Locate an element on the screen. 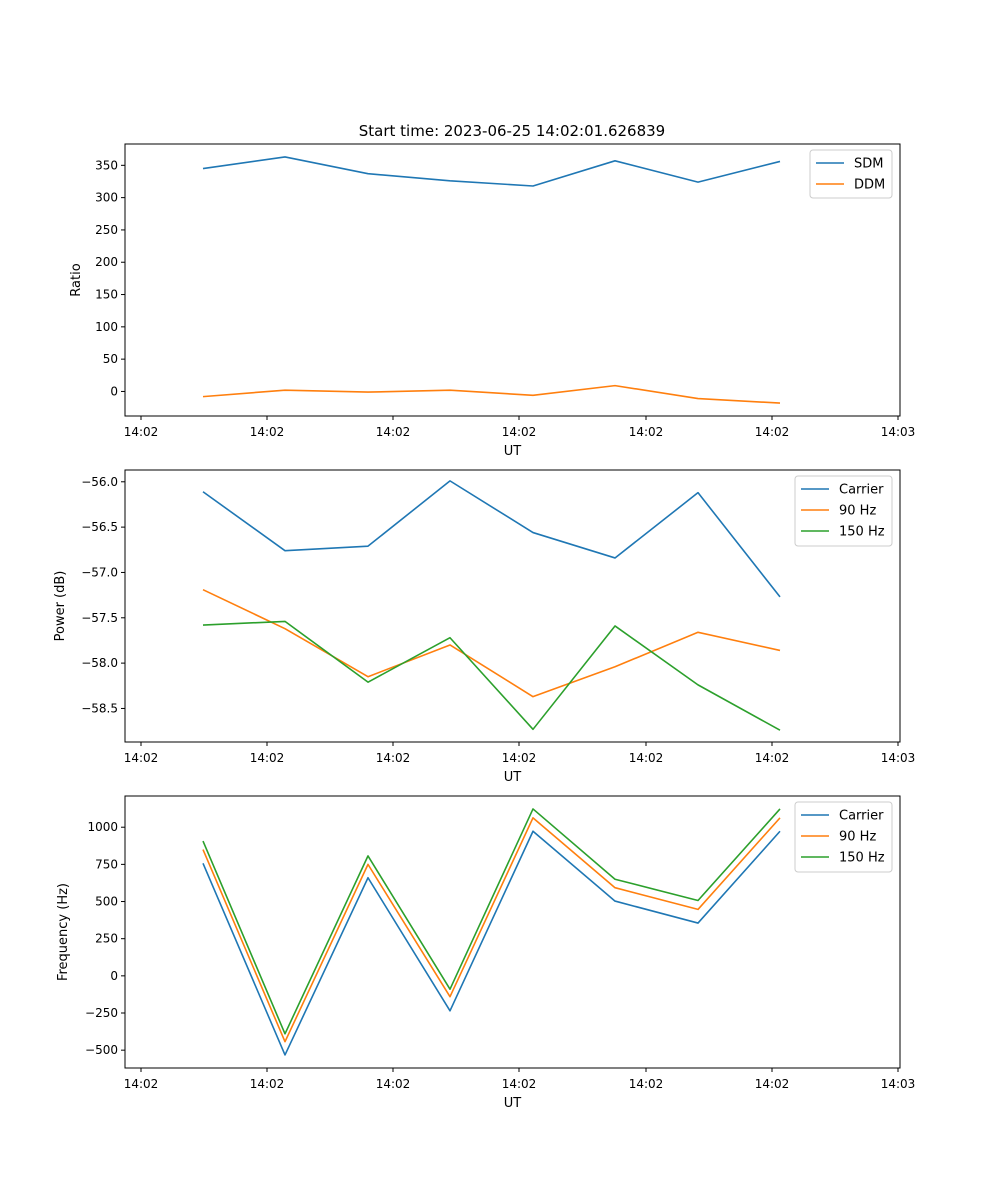 The width and height of the screenshot is (1000, 1200). y-tick-label: −58.5 is located at coordinates (99, 708).